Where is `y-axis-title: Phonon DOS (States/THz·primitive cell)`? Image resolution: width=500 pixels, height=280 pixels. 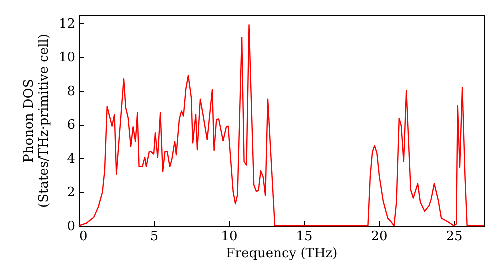 y-axis-title: Phonon DOS (States/THz·primitive cell) is located at coordinates (37, 121).